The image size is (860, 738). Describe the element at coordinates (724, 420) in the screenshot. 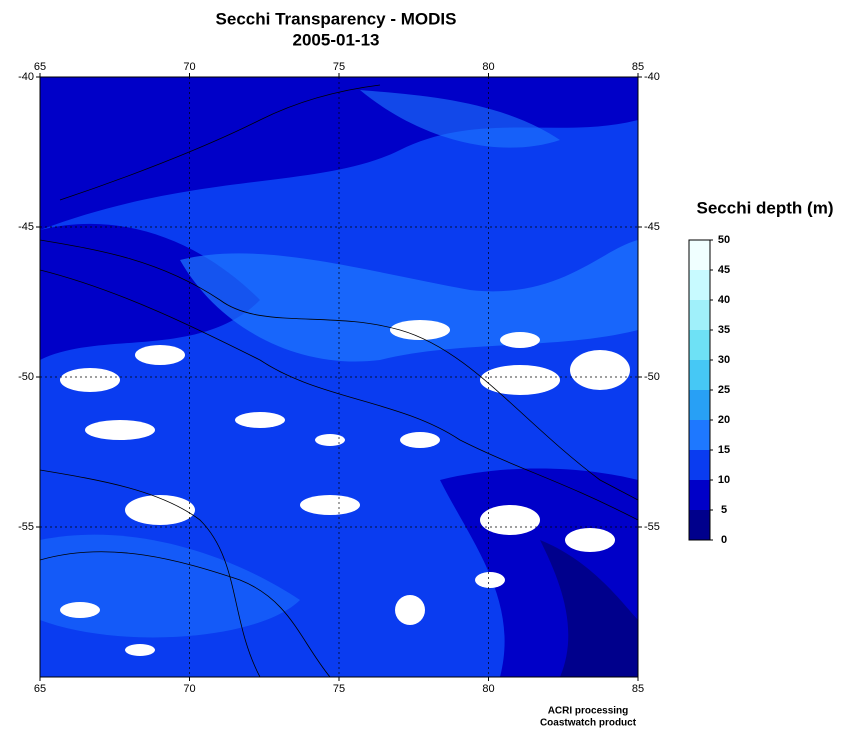

I see `colorbar-label: 20` at that location.